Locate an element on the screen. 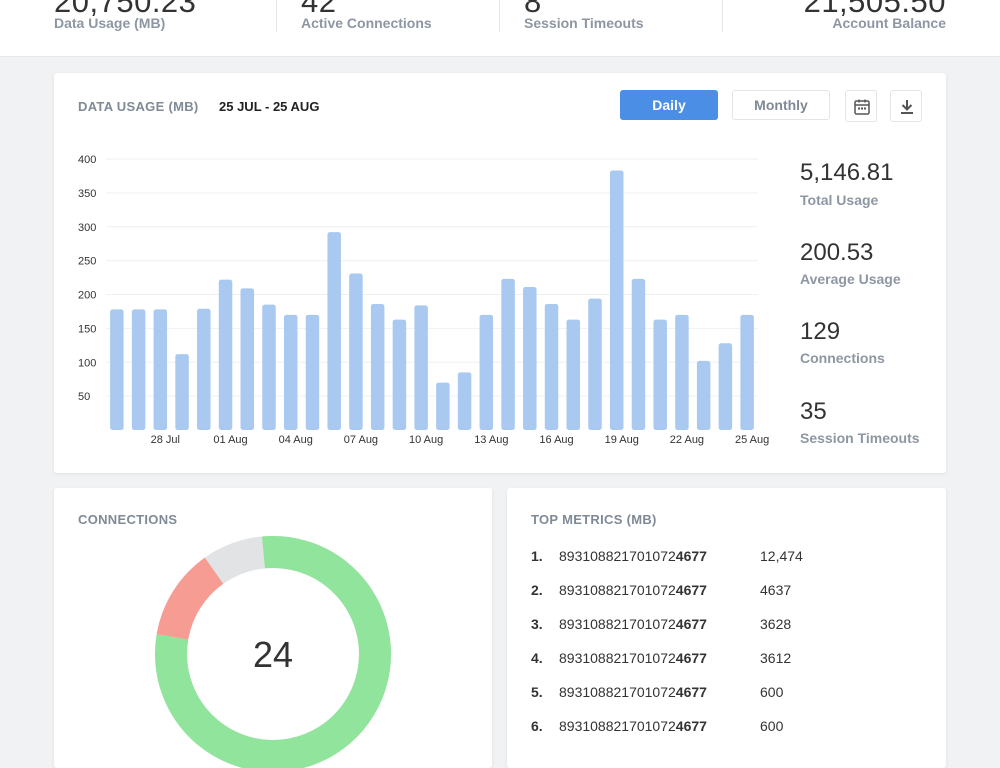 This screenshot has width=1000, height=768. y-tick-label: 50 is located at coordinates (84, 397).